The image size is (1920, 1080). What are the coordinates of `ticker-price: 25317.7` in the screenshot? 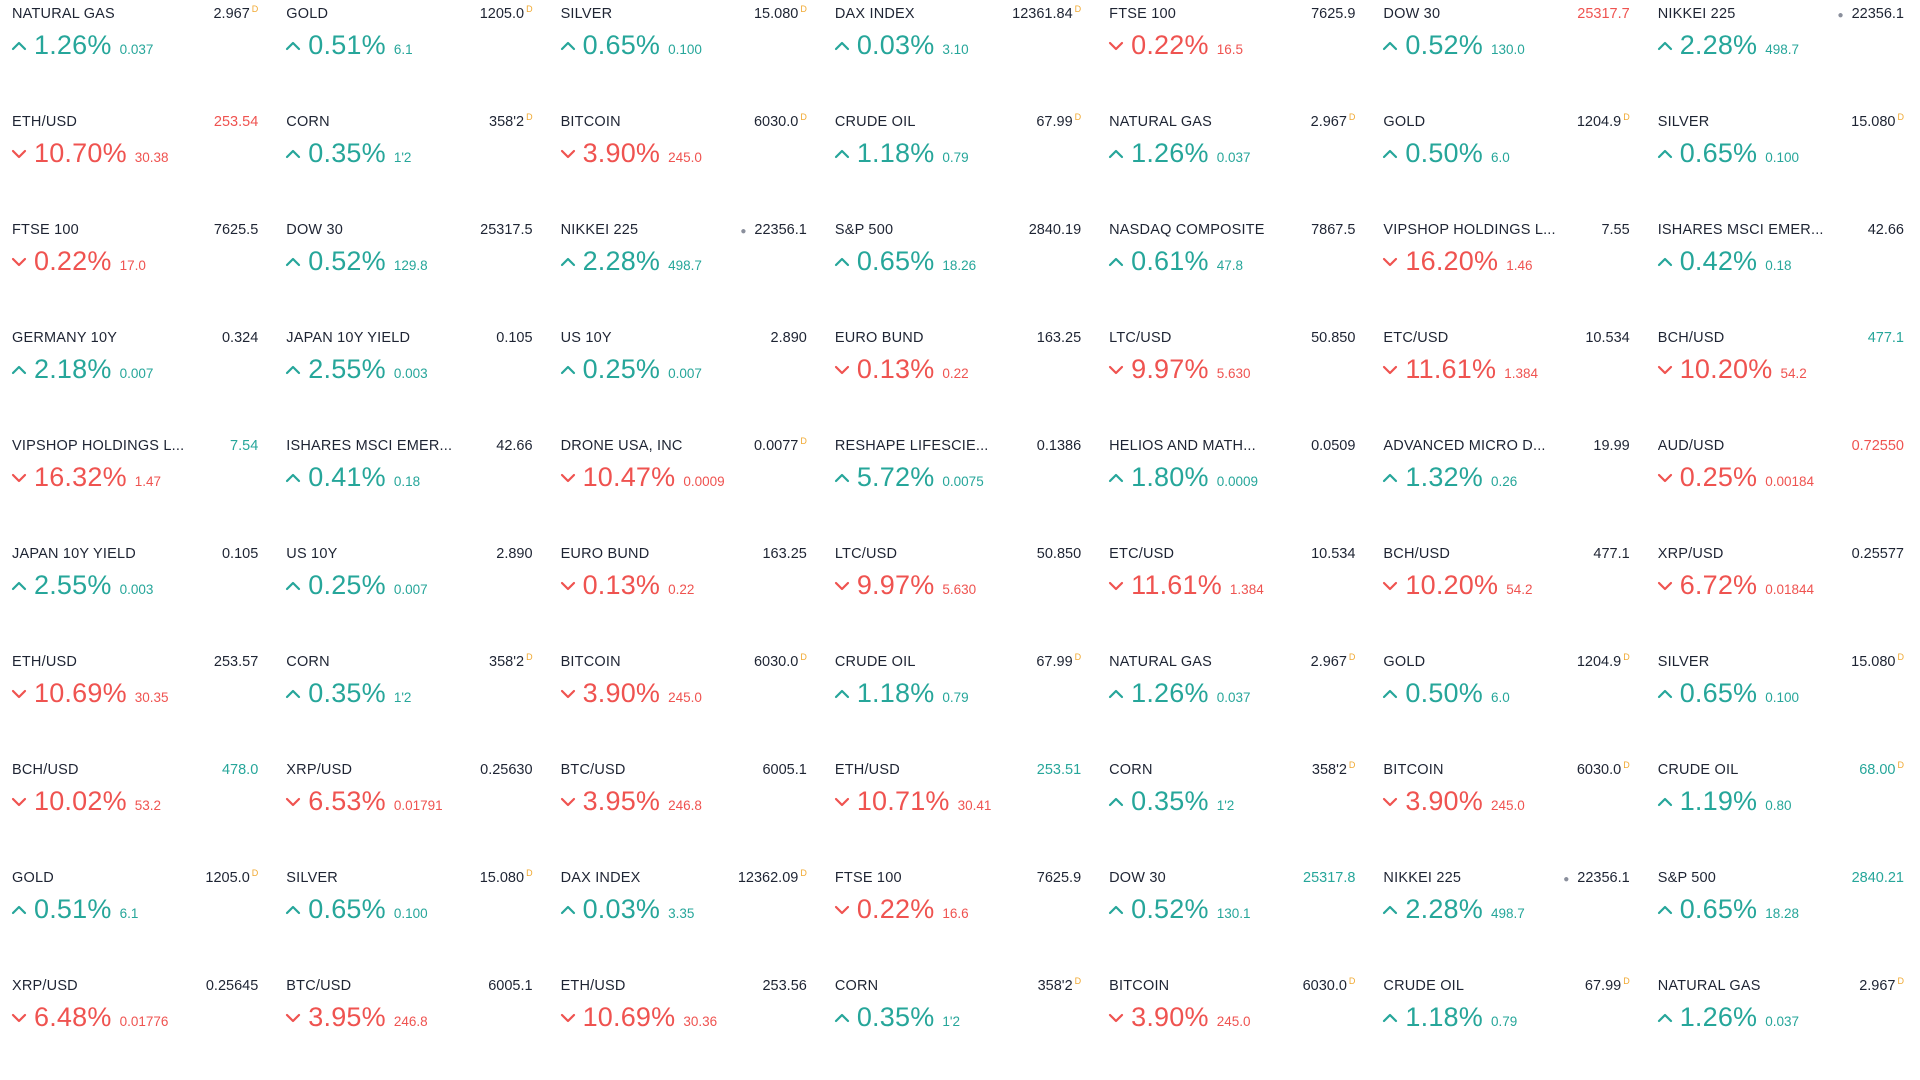 It's located at (1603, 14).